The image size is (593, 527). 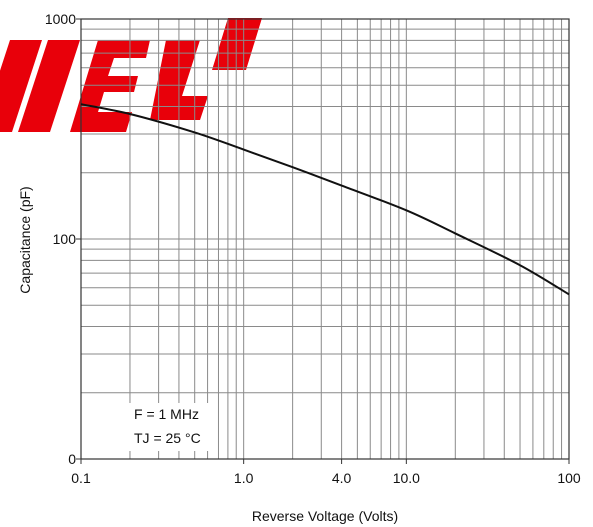 What do you see at coordinates (72, 459) in the screenshot?
I see `y-tick-label: 0` at bounding box center [72, 459].